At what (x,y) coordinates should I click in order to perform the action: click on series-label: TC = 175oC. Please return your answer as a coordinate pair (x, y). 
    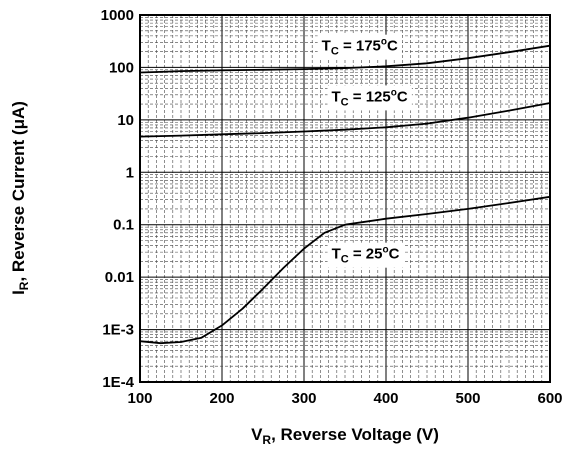
    Looking at the image, I should click on (360, 47).